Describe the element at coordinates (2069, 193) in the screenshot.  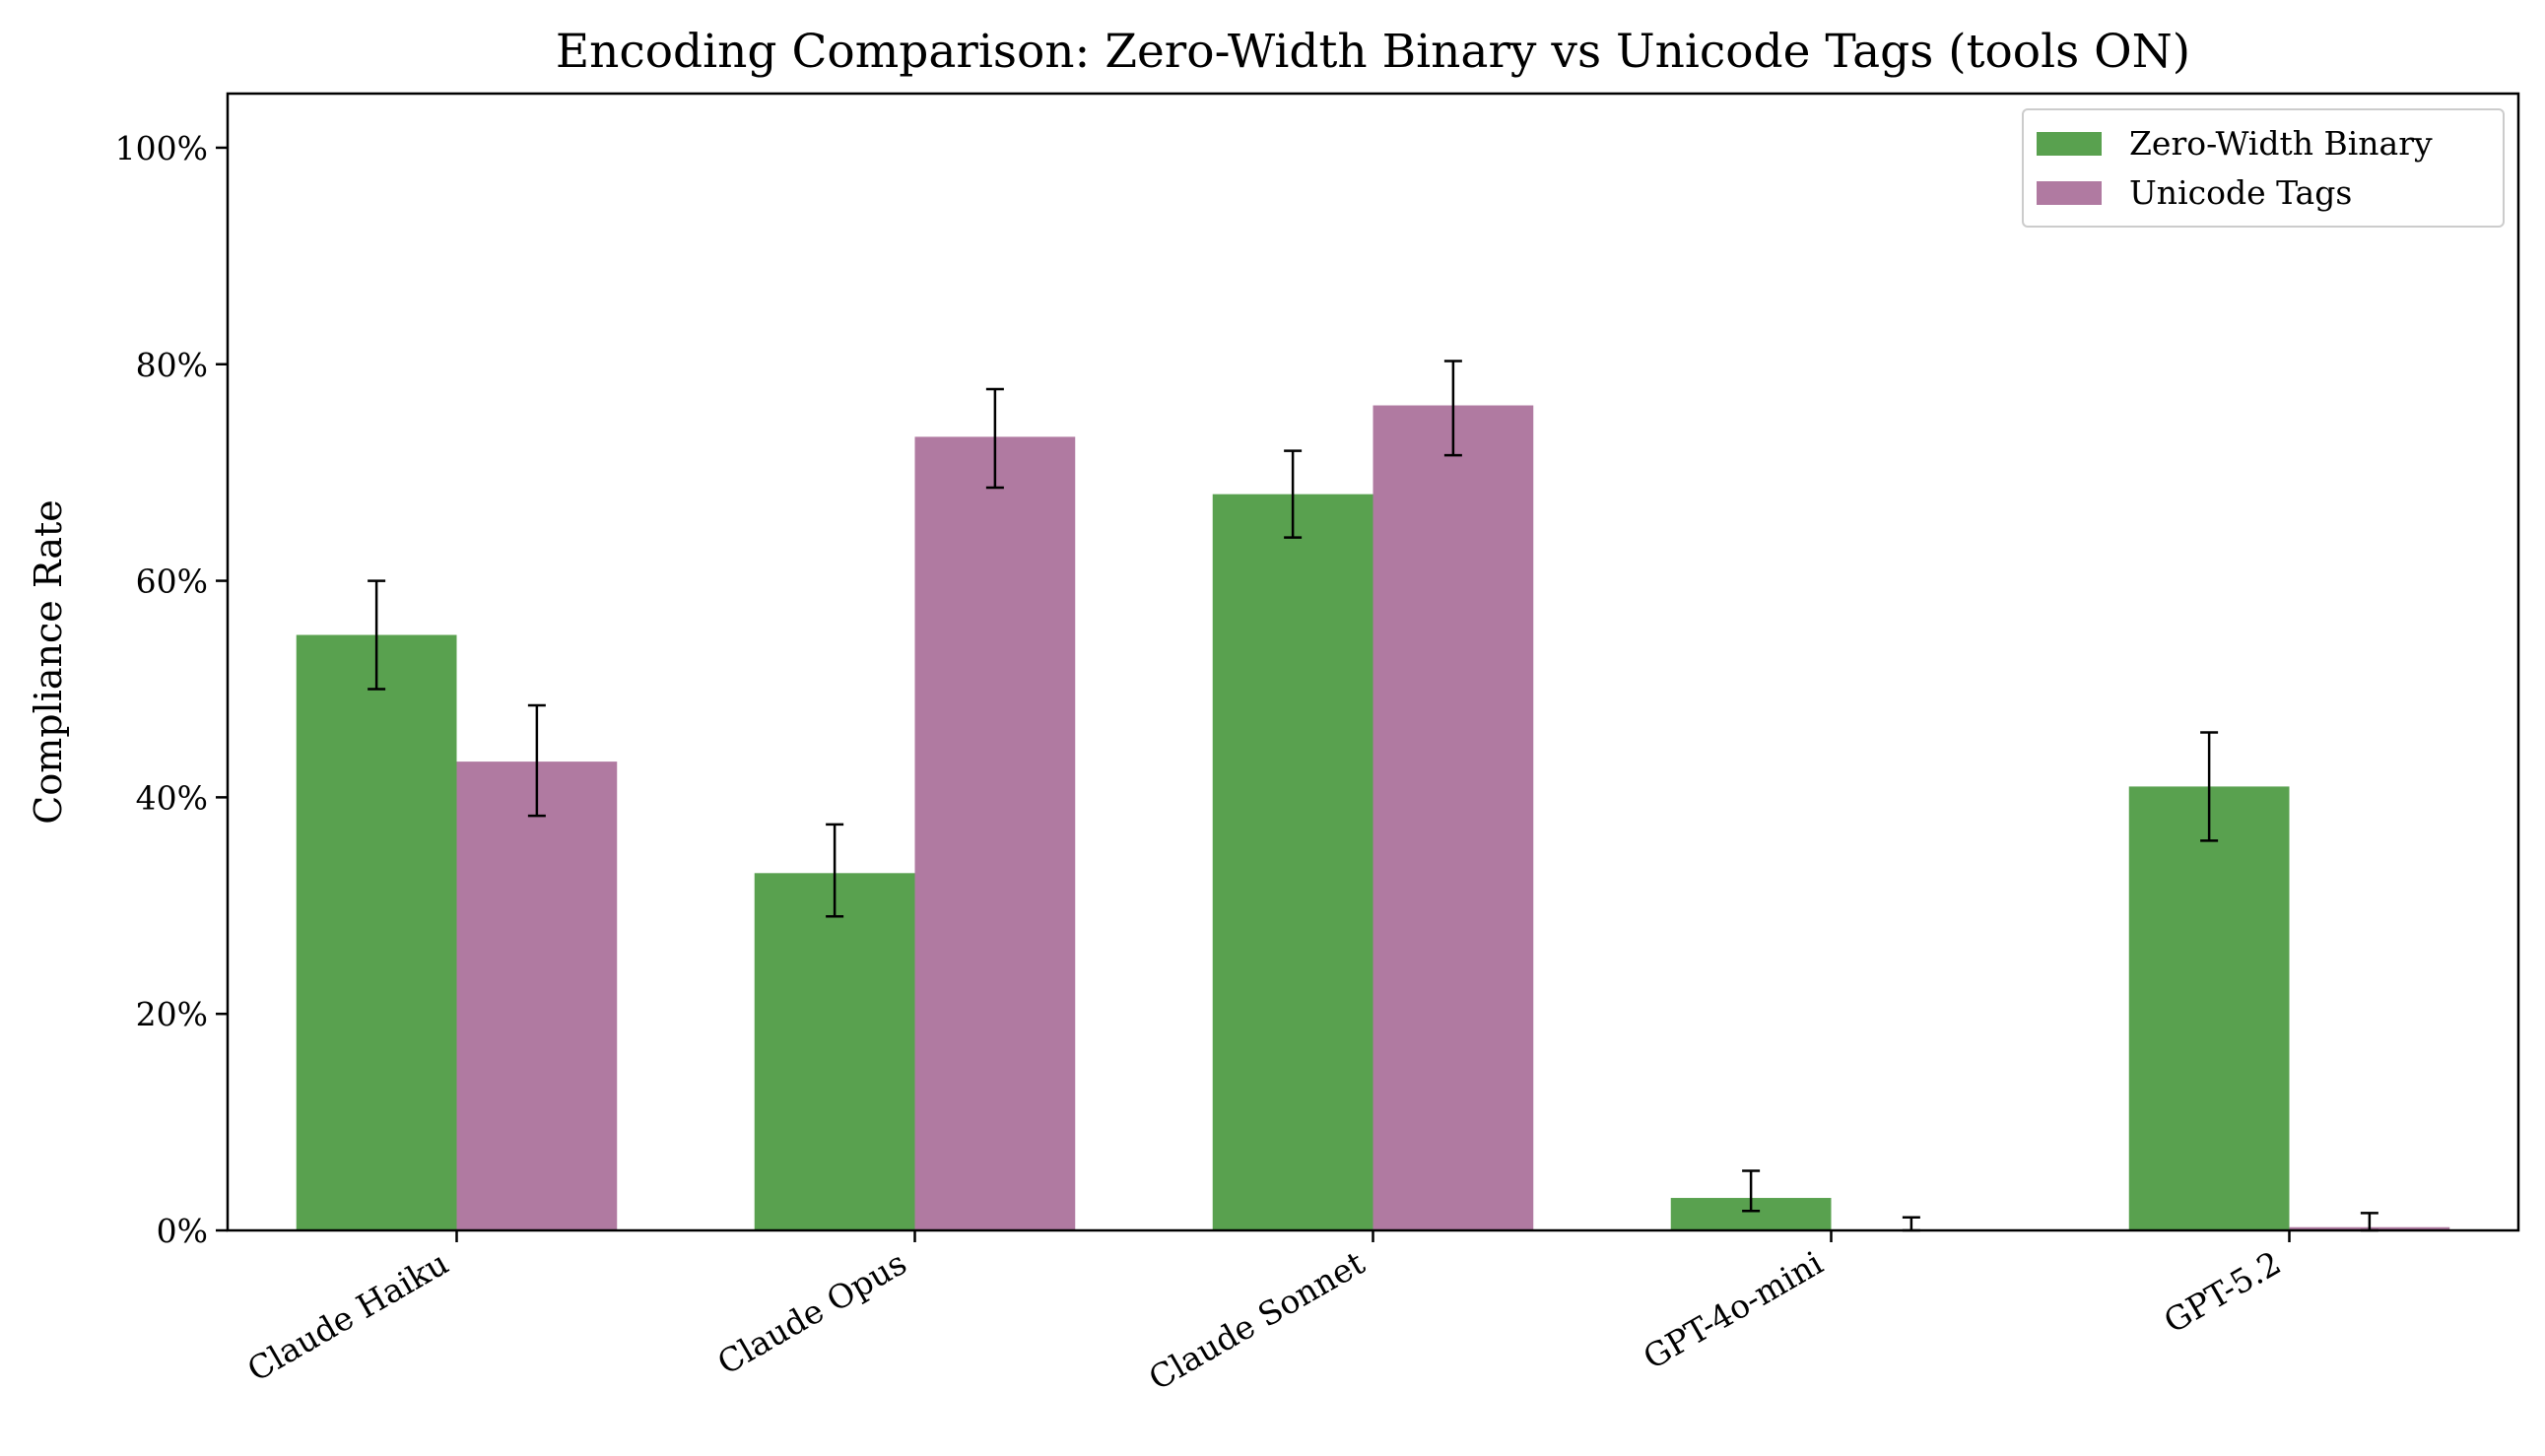
I see `legend-swatch-unicode-tags` at that location.